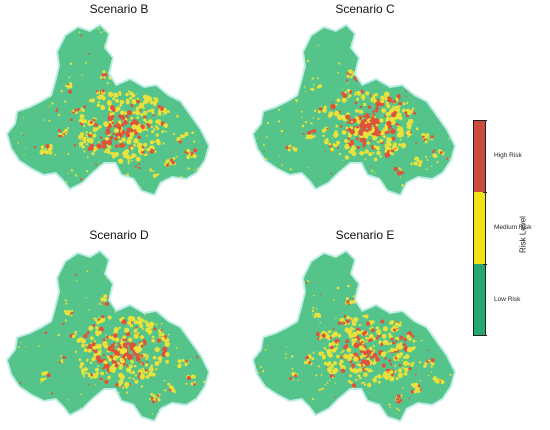 The height and width of the screenshot is (430, 550). I want to click on panel-title: Scenario D, so click(119, 235).